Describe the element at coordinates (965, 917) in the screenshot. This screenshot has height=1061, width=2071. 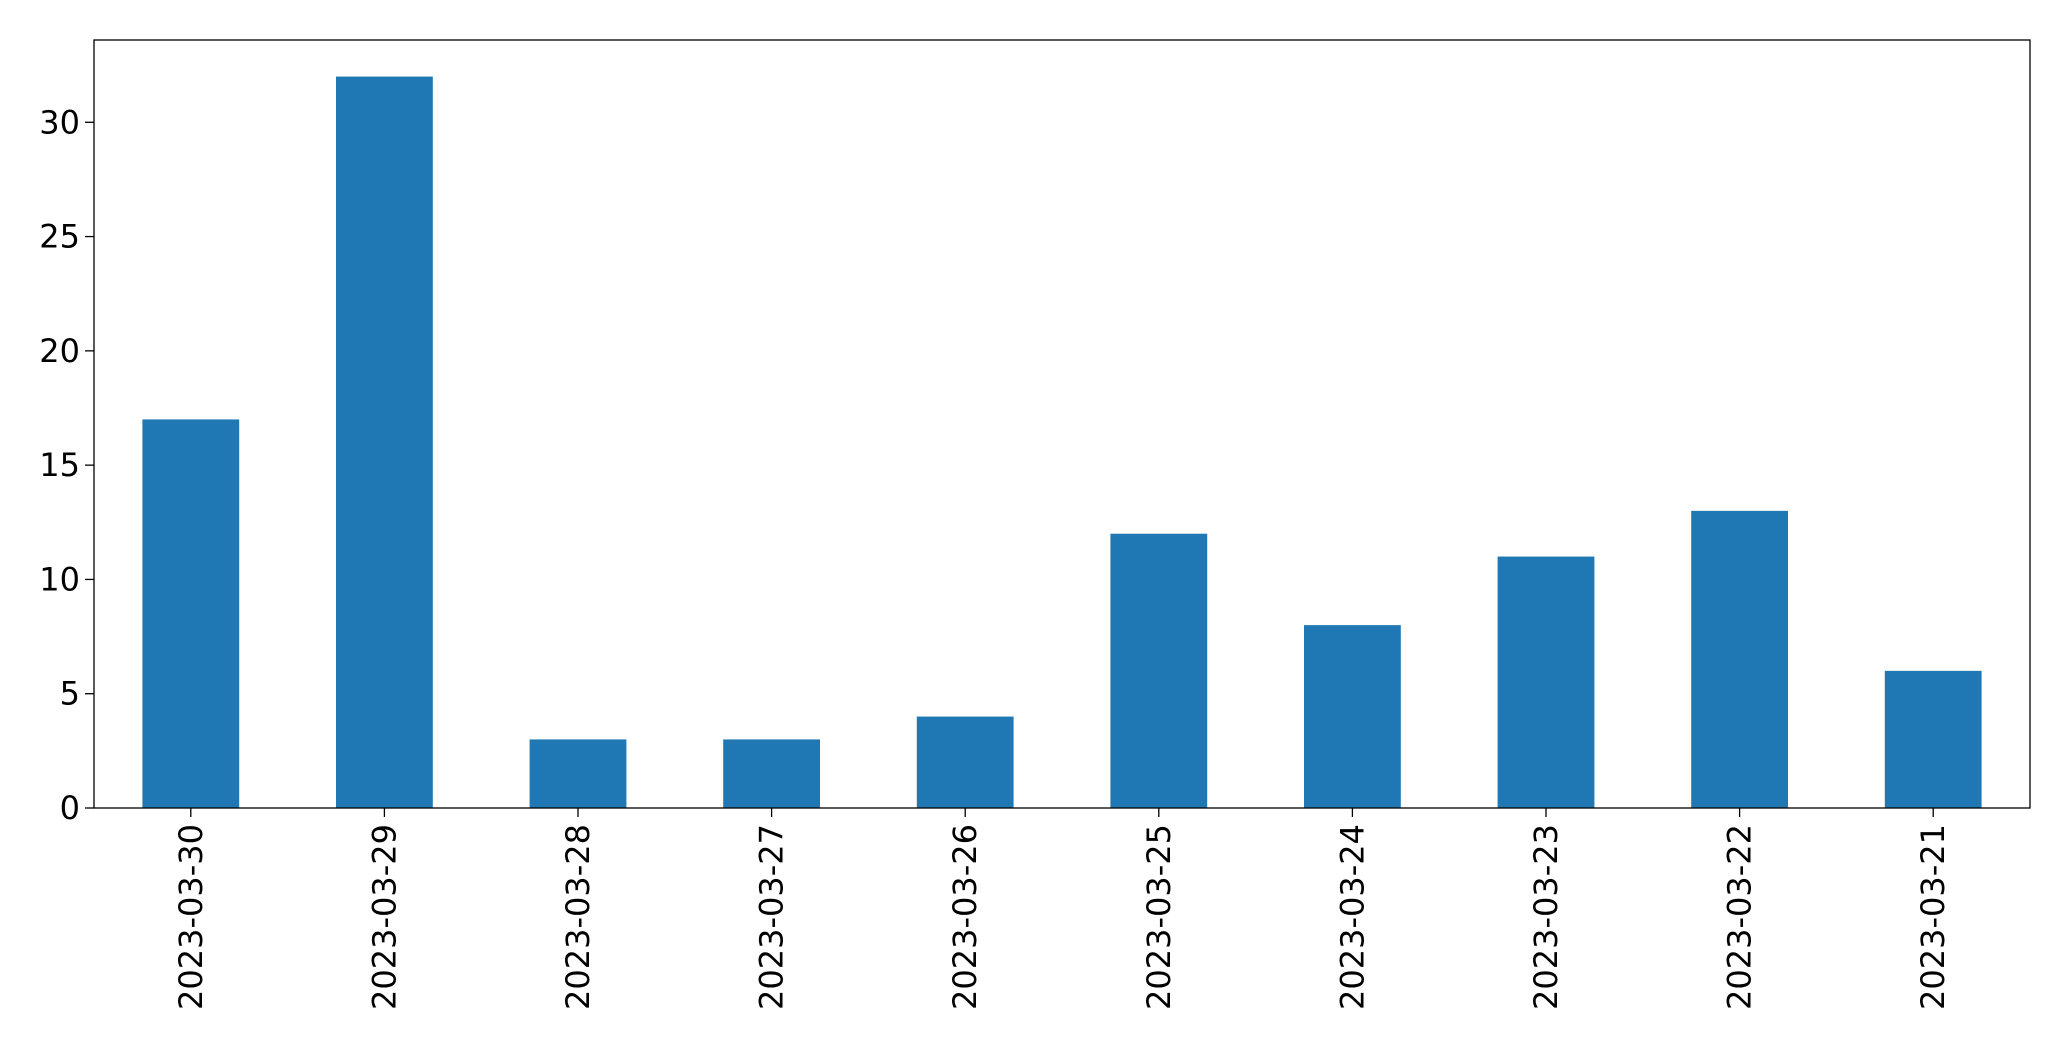
I see `x-tick-label: 2023-03-26` at that location.